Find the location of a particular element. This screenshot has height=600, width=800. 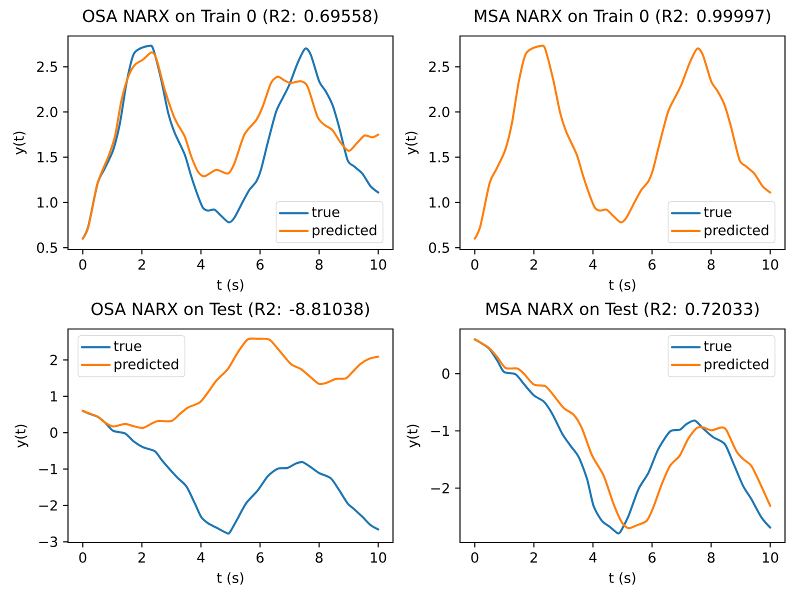

chart-title: OSA NARX on Test (R2: -8.81038) is located at coordinates (230, 310).